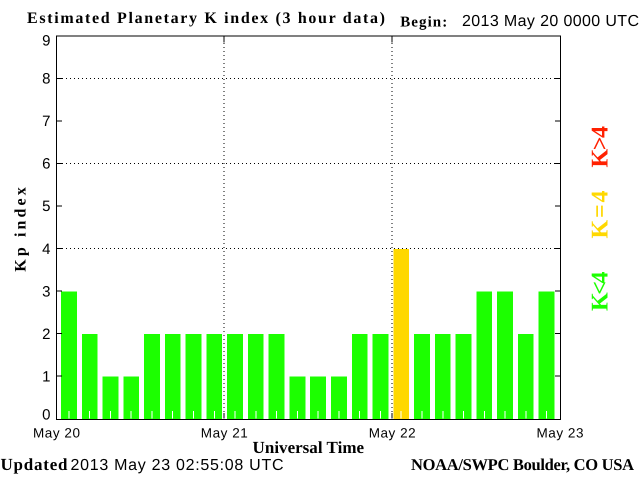 This screenshot has width=640, height=480. I want to click on svg-text: Universal Time, so click(309, 447).